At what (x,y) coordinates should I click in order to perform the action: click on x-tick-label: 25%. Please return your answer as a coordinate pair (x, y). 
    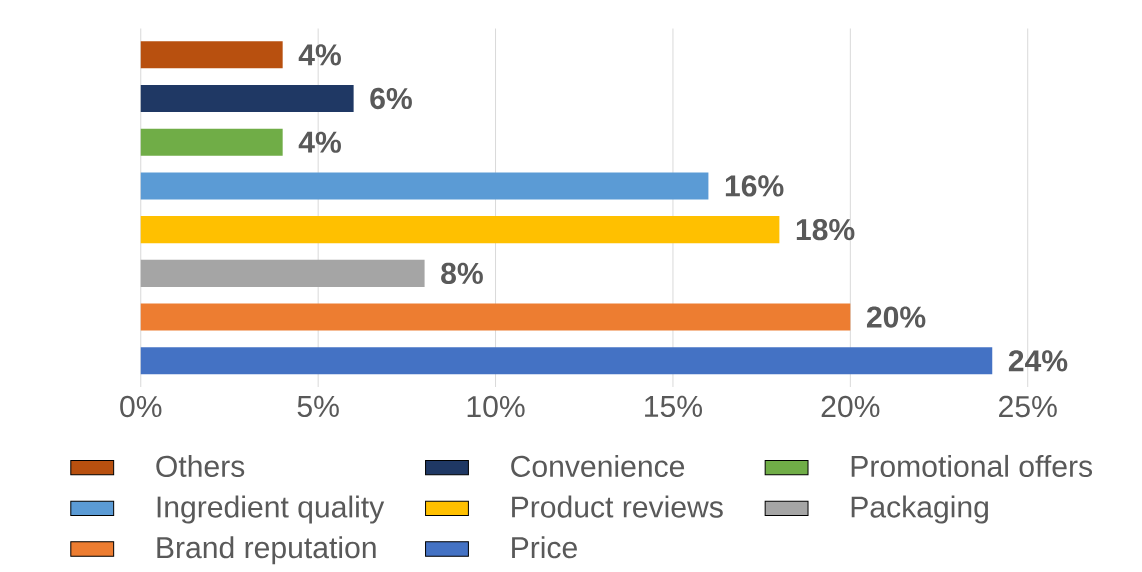
    Looking at the image, I should click on (1028, 406).